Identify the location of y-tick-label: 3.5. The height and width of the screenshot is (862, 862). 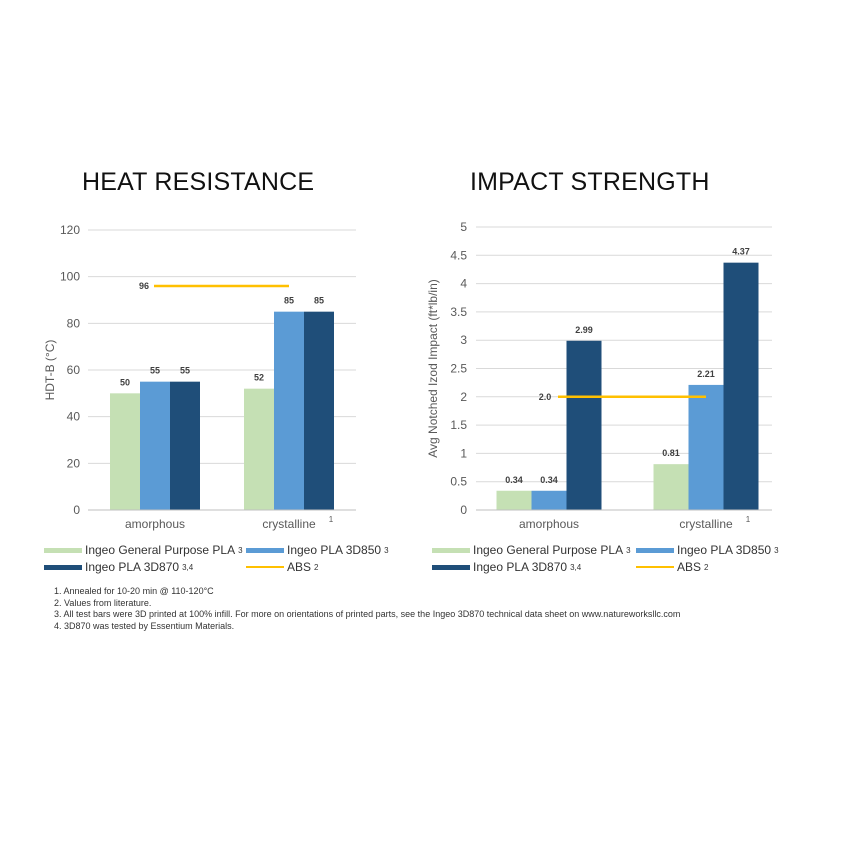
(458, 312).